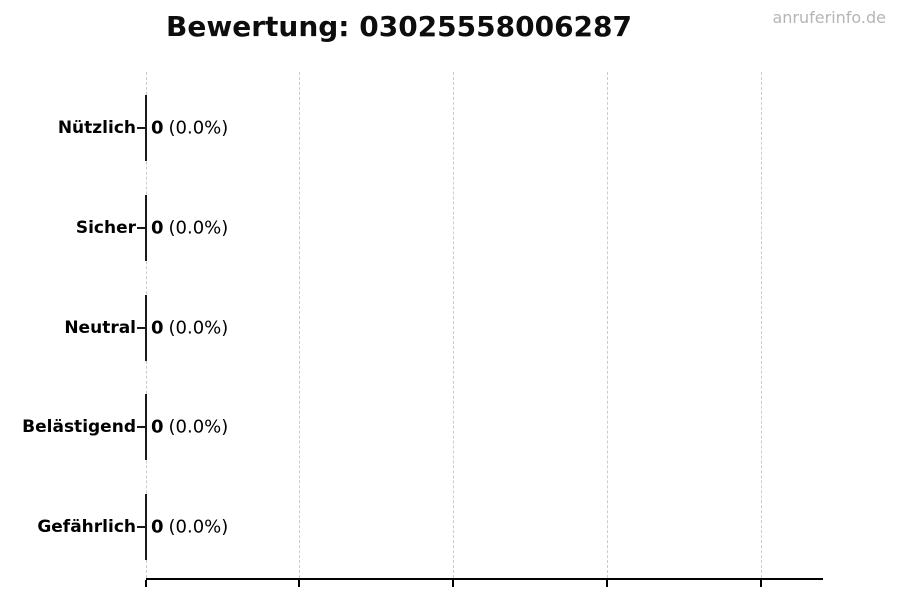 The width and height of the screenshot is (900, 600). Describe the element at coordinates (146, 527) in the screenshot. I see `bar-gefaehrlich` at that location.